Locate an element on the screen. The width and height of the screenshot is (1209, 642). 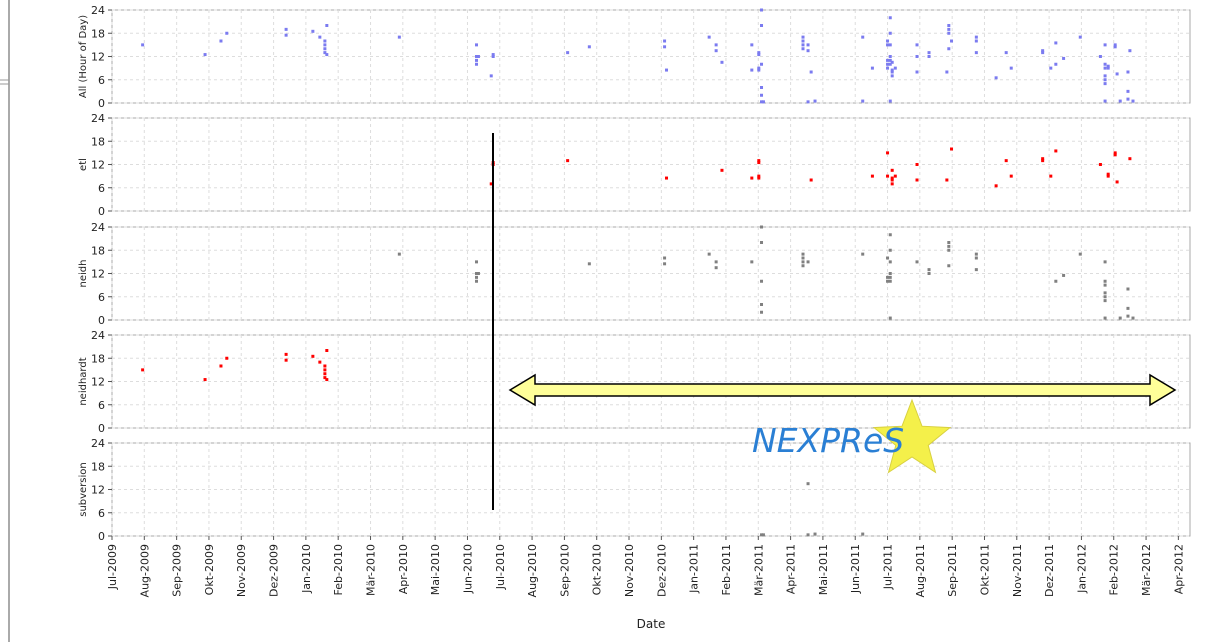
x-tick-label: Jul-2010 is located at coordinates (500, 567).